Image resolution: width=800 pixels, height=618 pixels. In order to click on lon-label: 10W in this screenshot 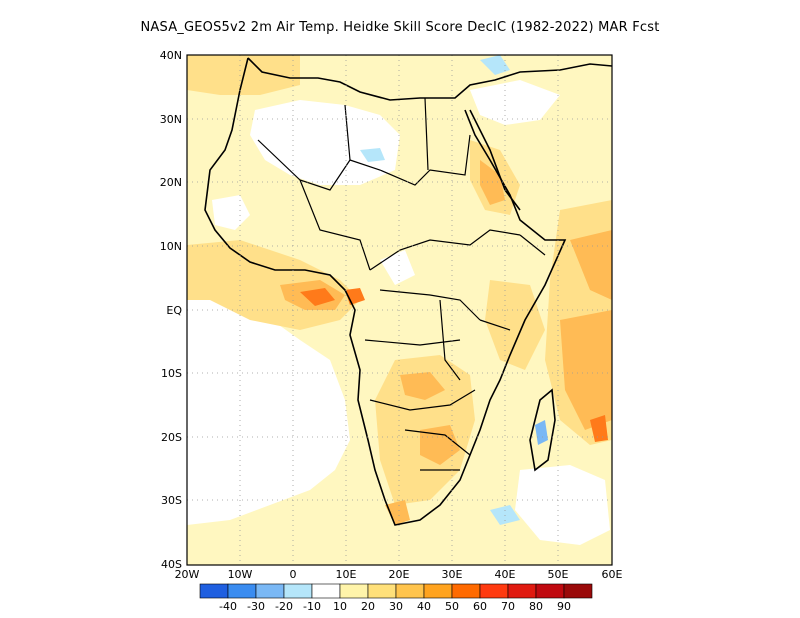, I will do `click(240, 574)`.